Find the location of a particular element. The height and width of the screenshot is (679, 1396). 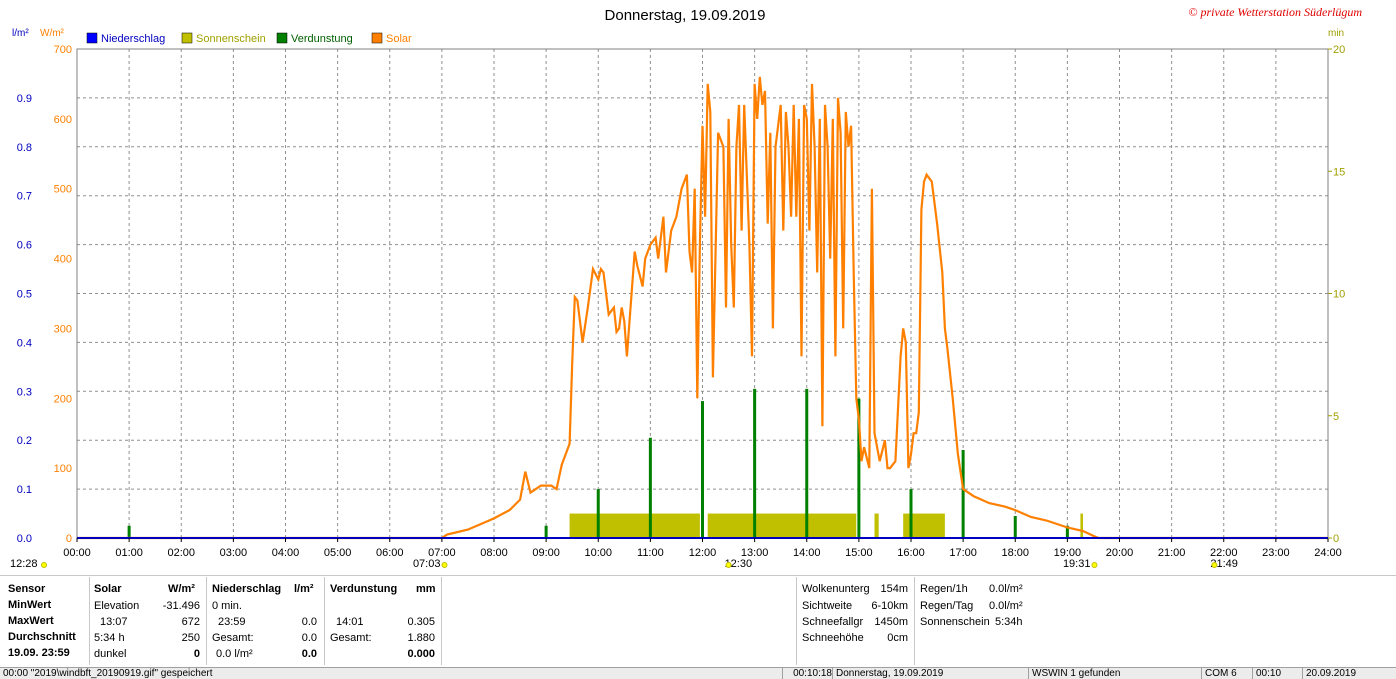

y-precip-tick-label: 0.1 is located at coordinates (24, 490).